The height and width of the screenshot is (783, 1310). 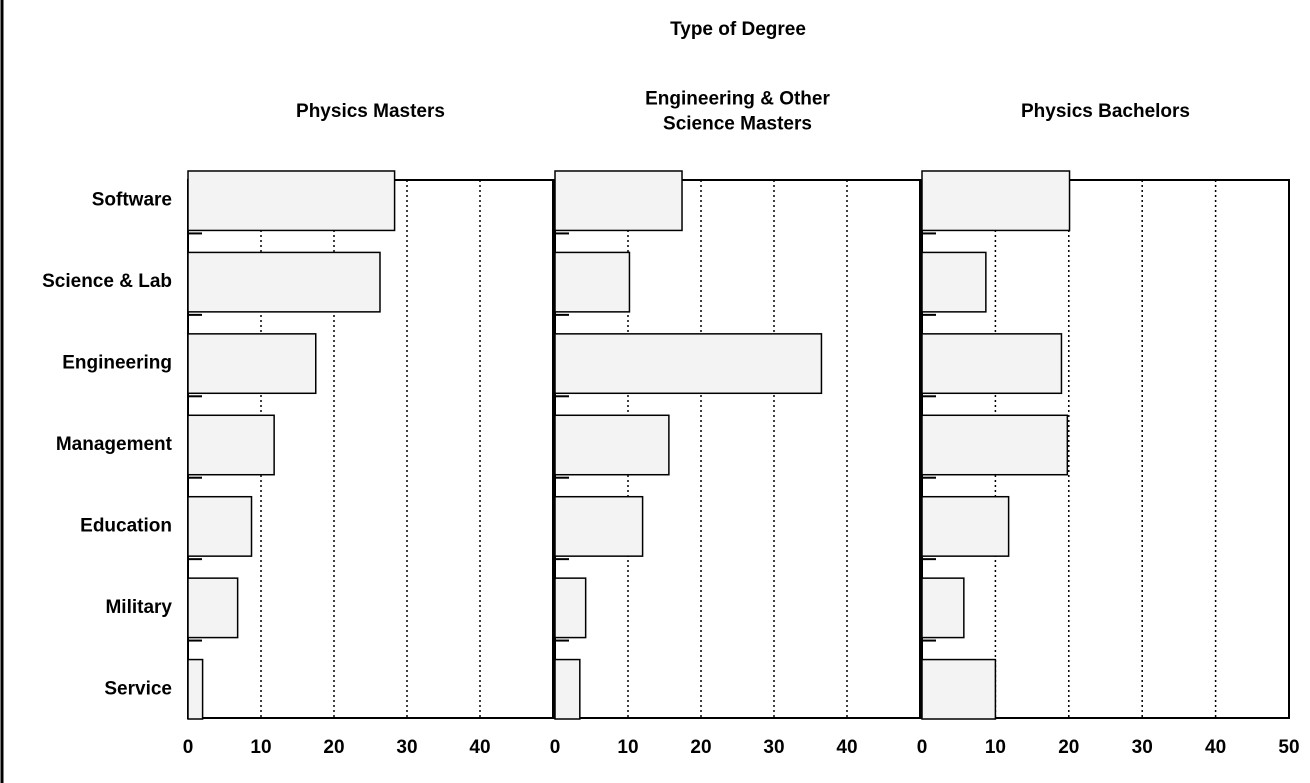 What do you see at coordinates (1105, 111) in the screenshot?
I see `panel-title: Physics Bachelors` at bounding box center [1105, 111].